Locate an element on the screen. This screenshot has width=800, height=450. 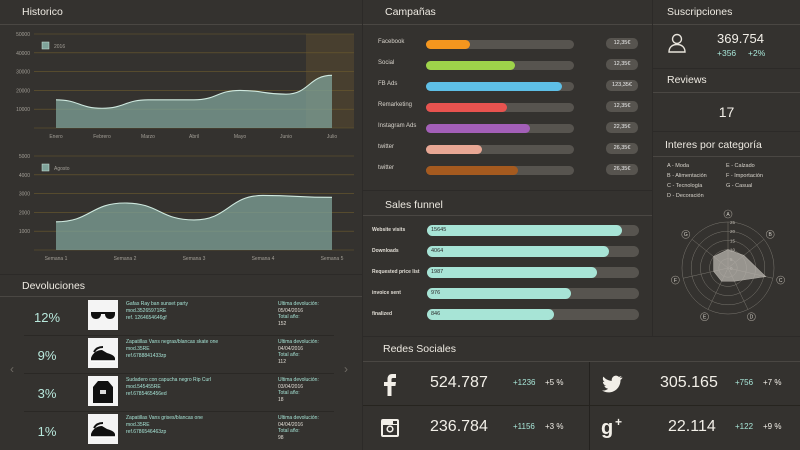
twitter-pct: +7 % is located at coordinates (772, 382).